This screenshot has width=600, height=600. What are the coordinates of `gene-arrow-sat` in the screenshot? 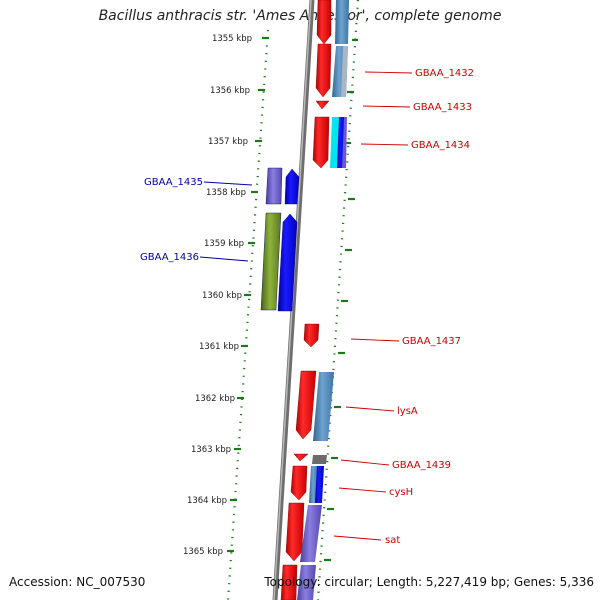 It's located at (295, 532).